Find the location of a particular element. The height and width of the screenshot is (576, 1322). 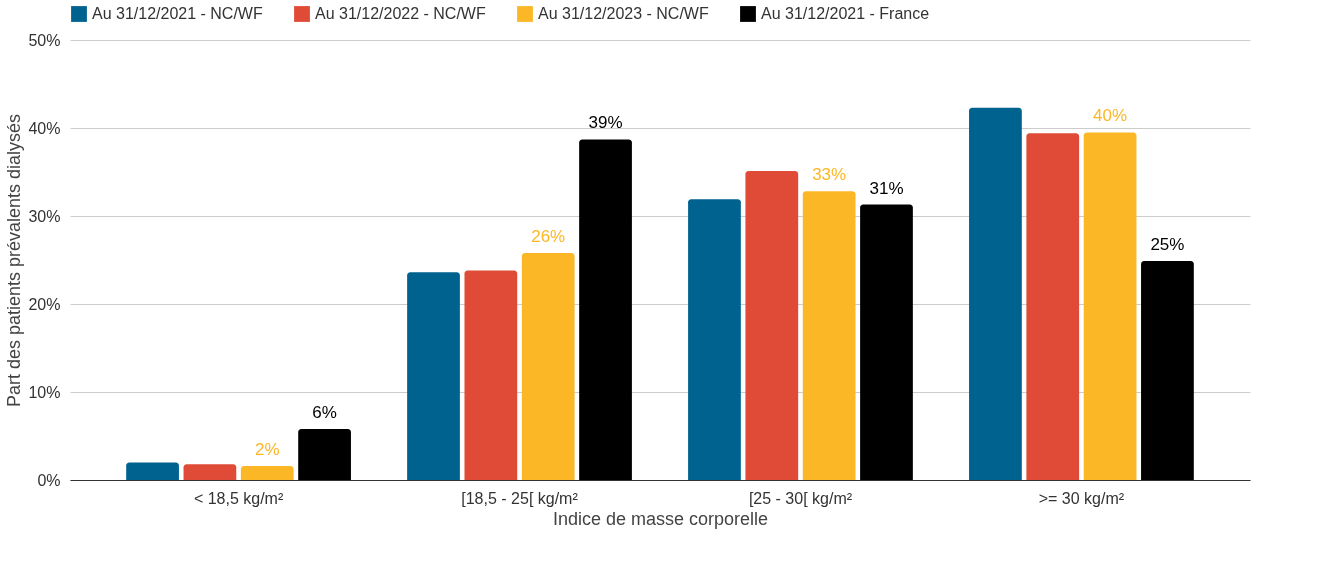

y-axis-title: Part des patients prévalents dialysés is located at coordinates (14, 260).